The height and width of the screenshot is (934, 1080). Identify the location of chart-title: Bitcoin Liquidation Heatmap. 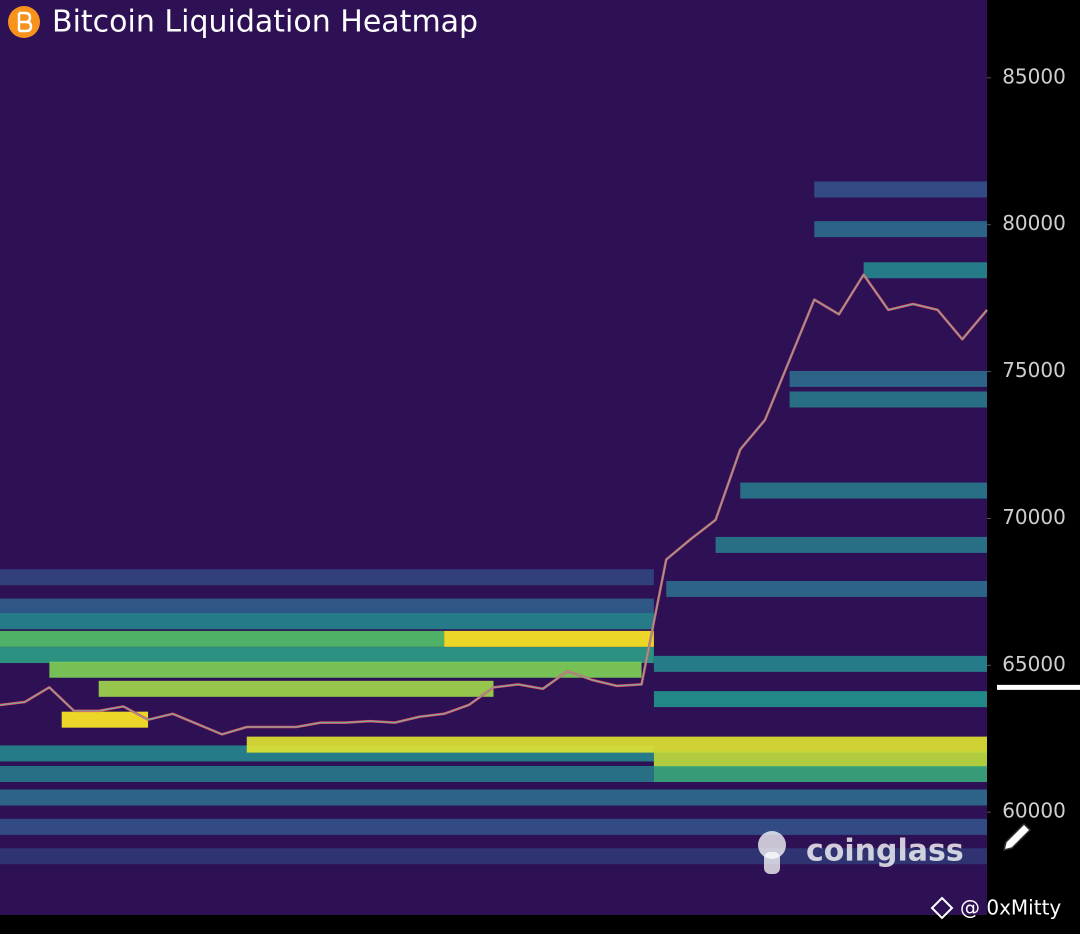
(265, 22).